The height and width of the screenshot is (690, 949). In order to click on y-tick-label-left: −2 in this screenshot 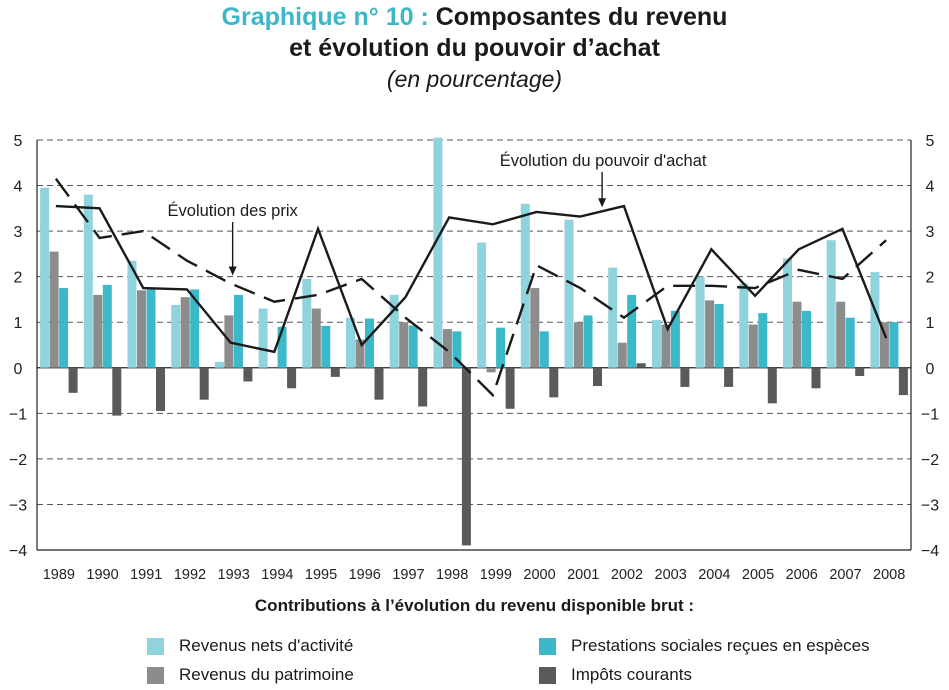, I will do `click(18, 460)`.